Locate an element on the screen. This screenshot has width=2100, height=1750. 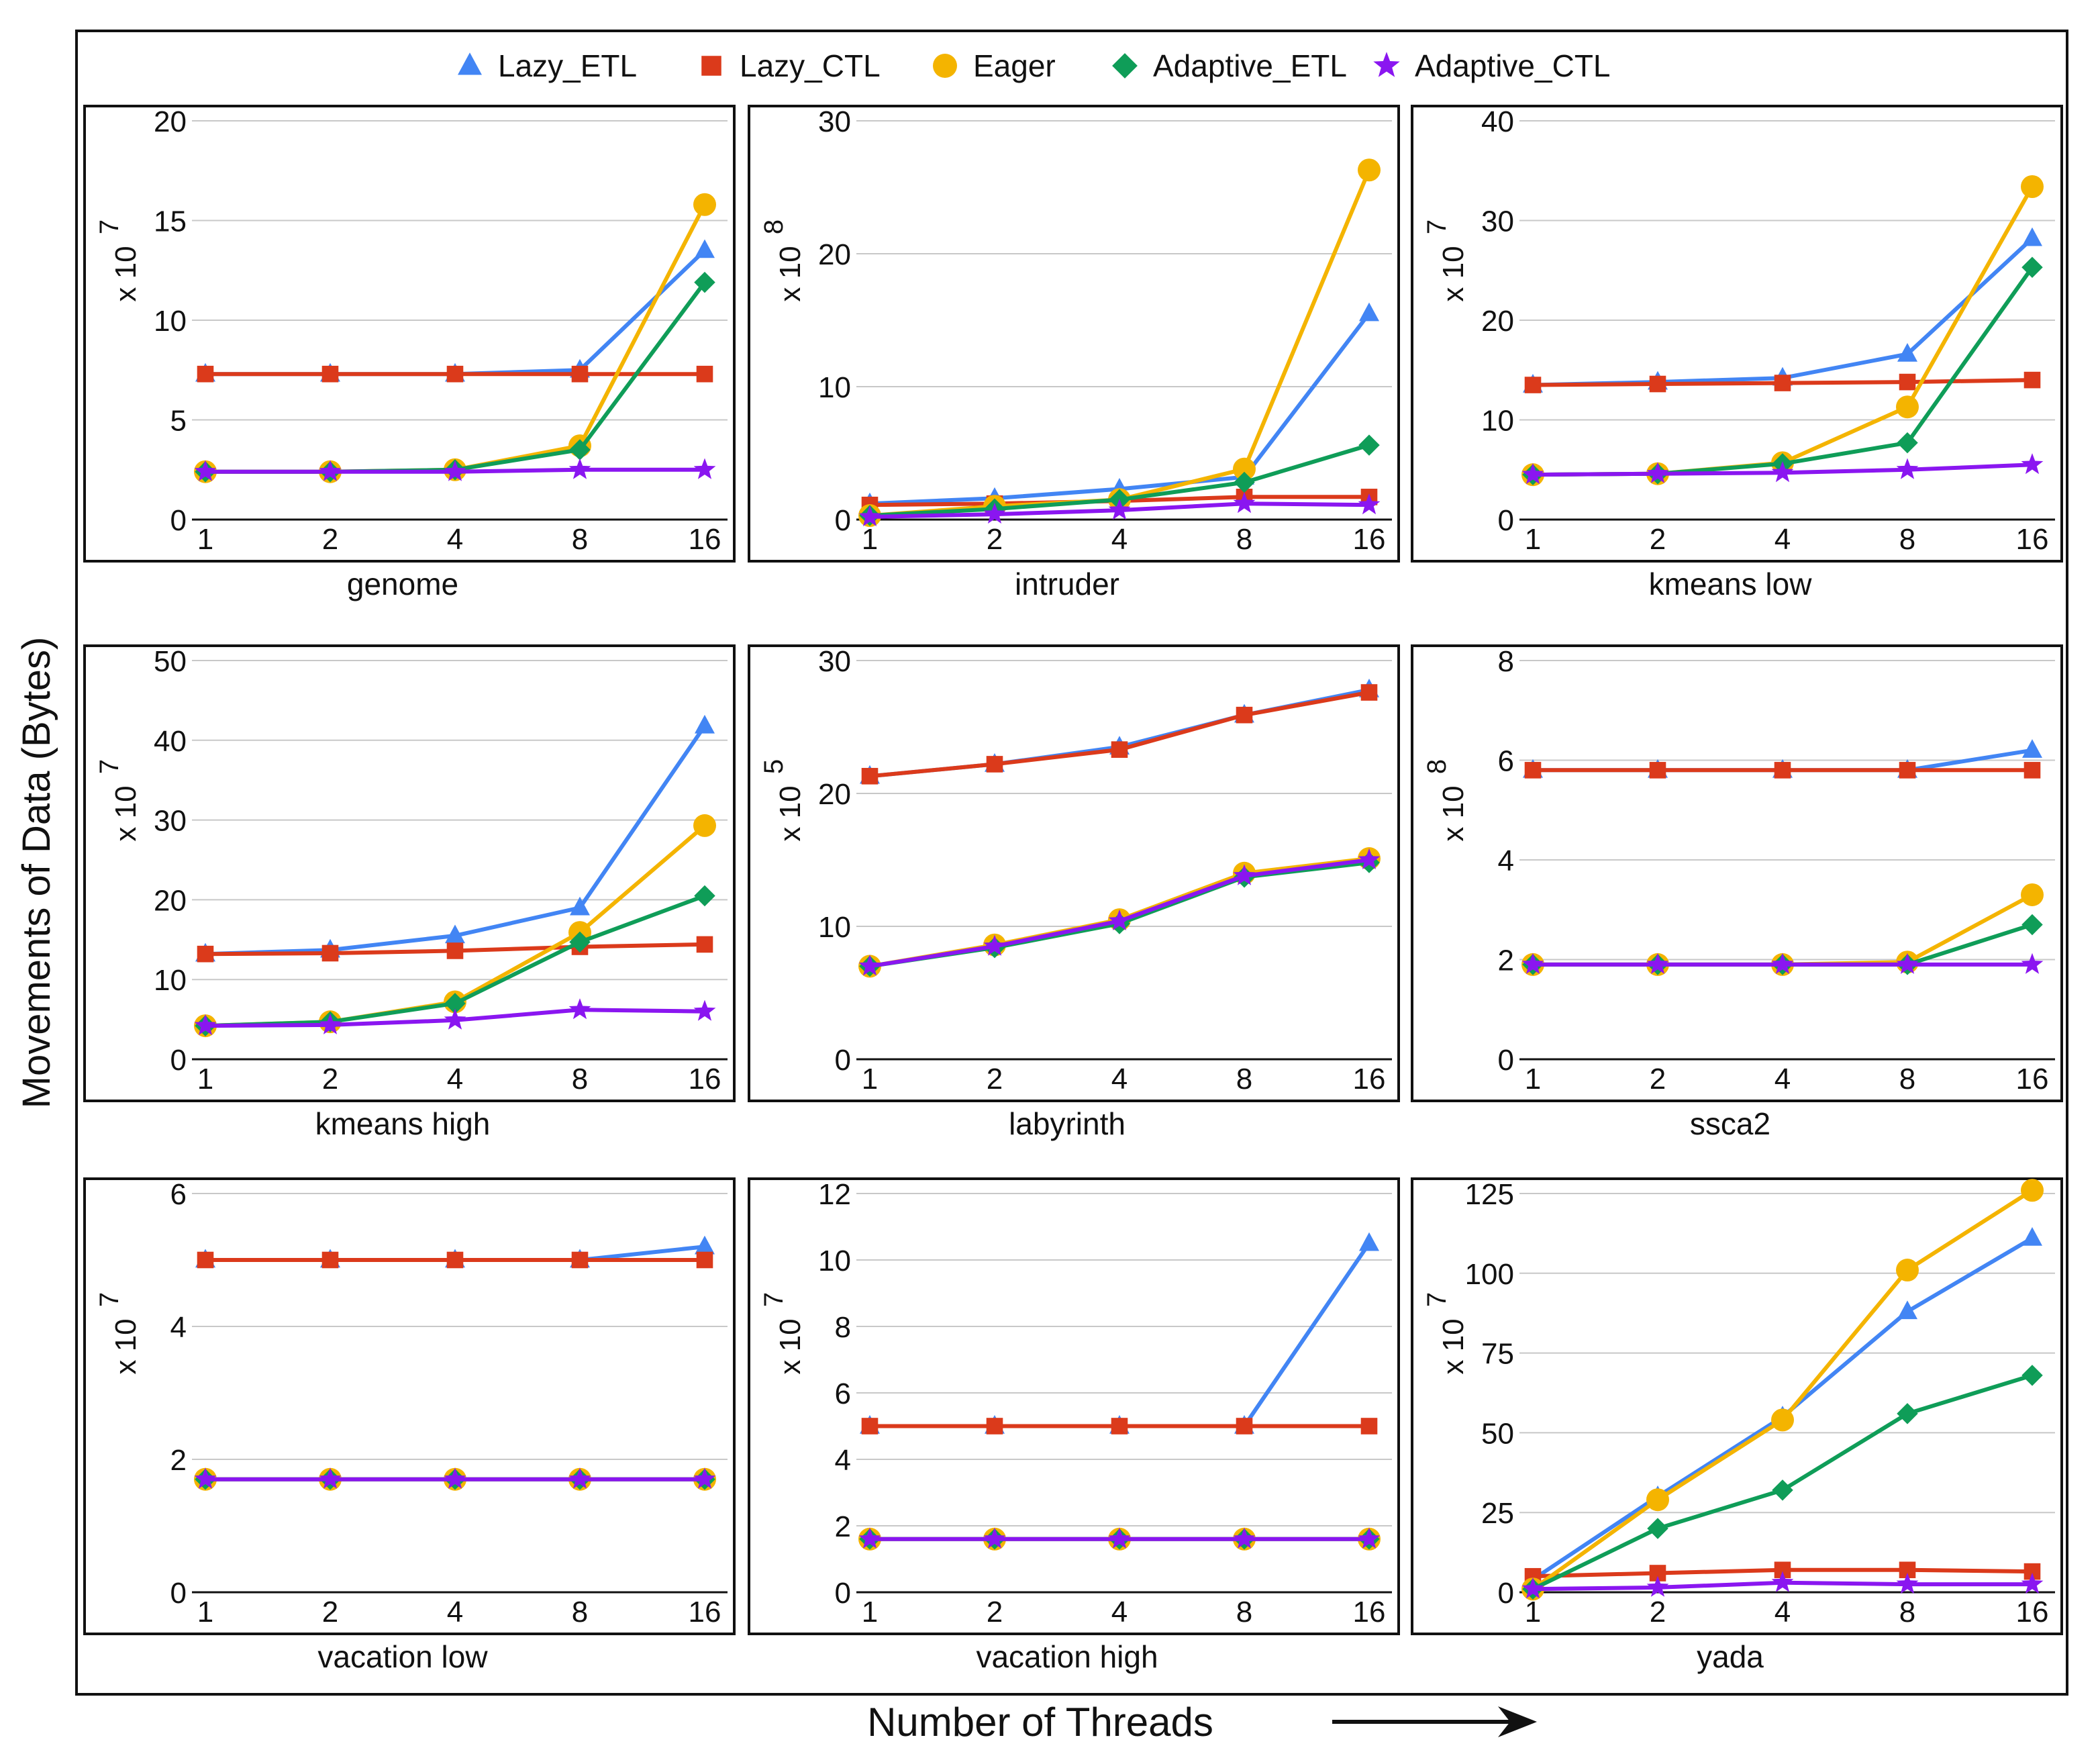
legend-item-lazy-etl: Lazy_ETL is located at coordinates (547, 65).